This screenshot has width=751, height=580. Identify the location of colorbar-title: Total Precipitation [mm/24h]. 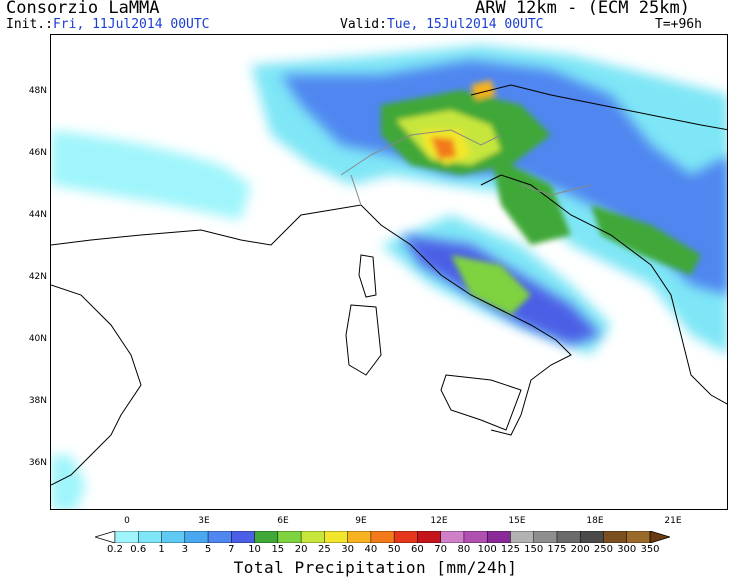
(375, 567).